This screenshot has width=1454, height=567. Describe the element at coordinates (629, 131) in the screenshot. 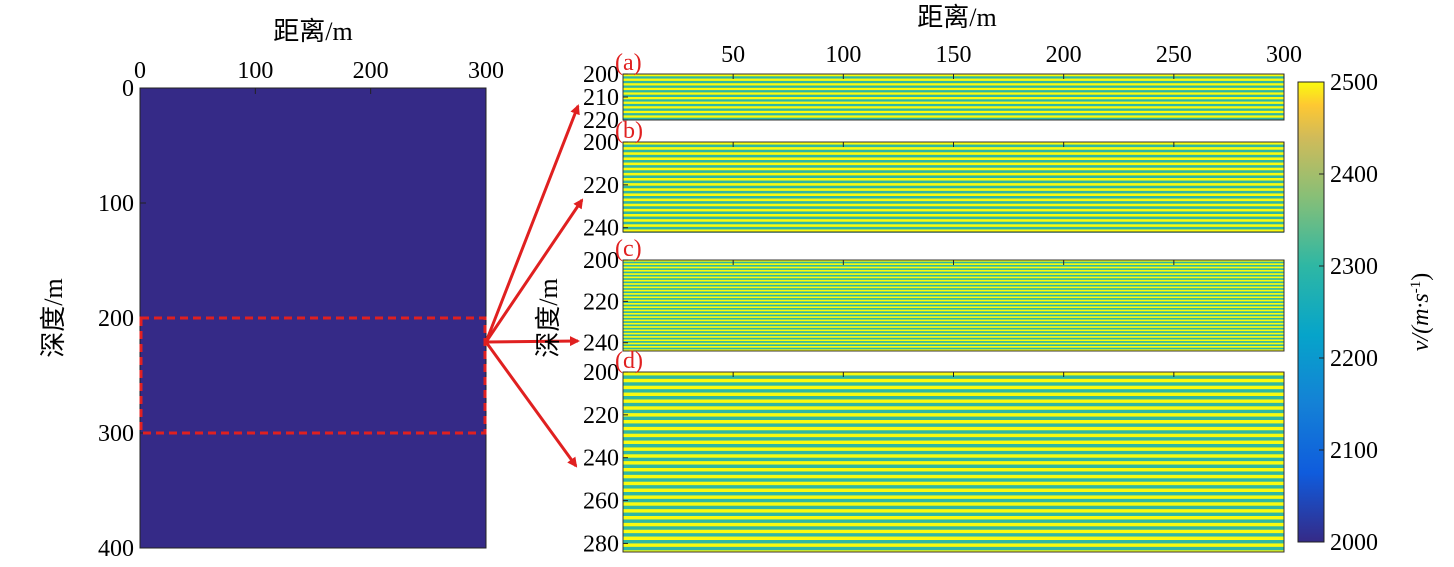

I see `panel-label-b: (b)` at that location.